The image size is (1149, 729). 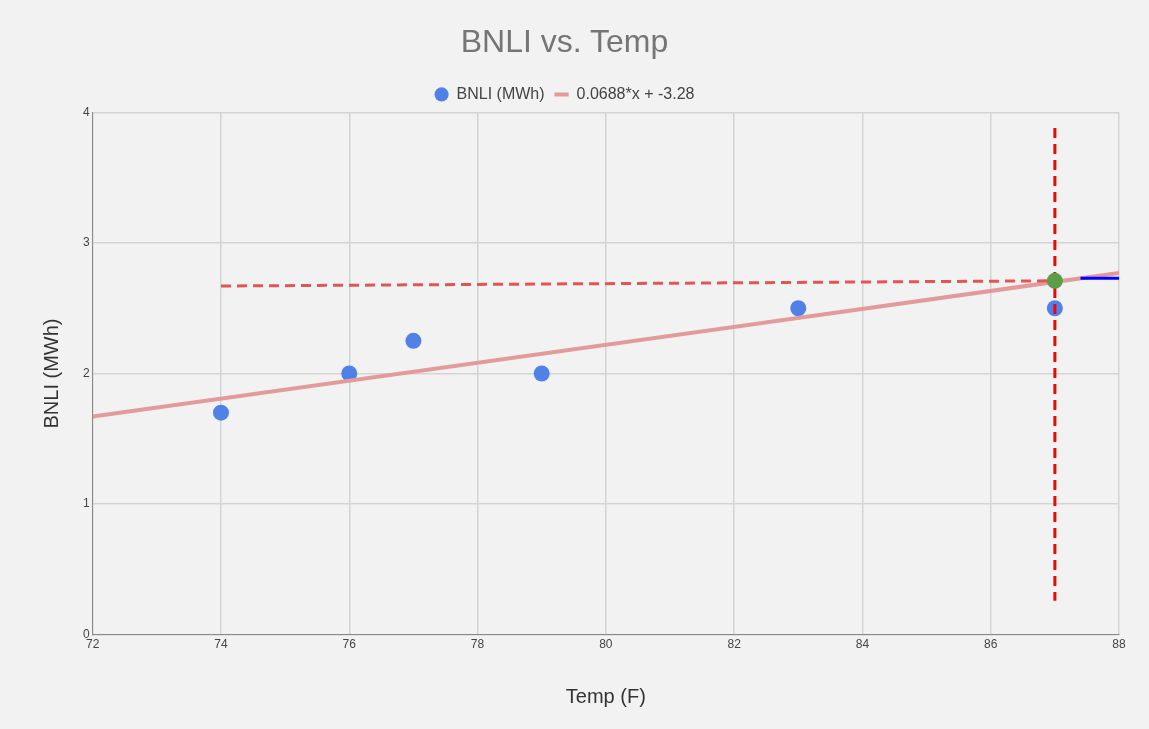 What do you see at coordinates (221, 644) in the screenshot?
I see `x-tick-label: 74` at bounding box center [221, 644].